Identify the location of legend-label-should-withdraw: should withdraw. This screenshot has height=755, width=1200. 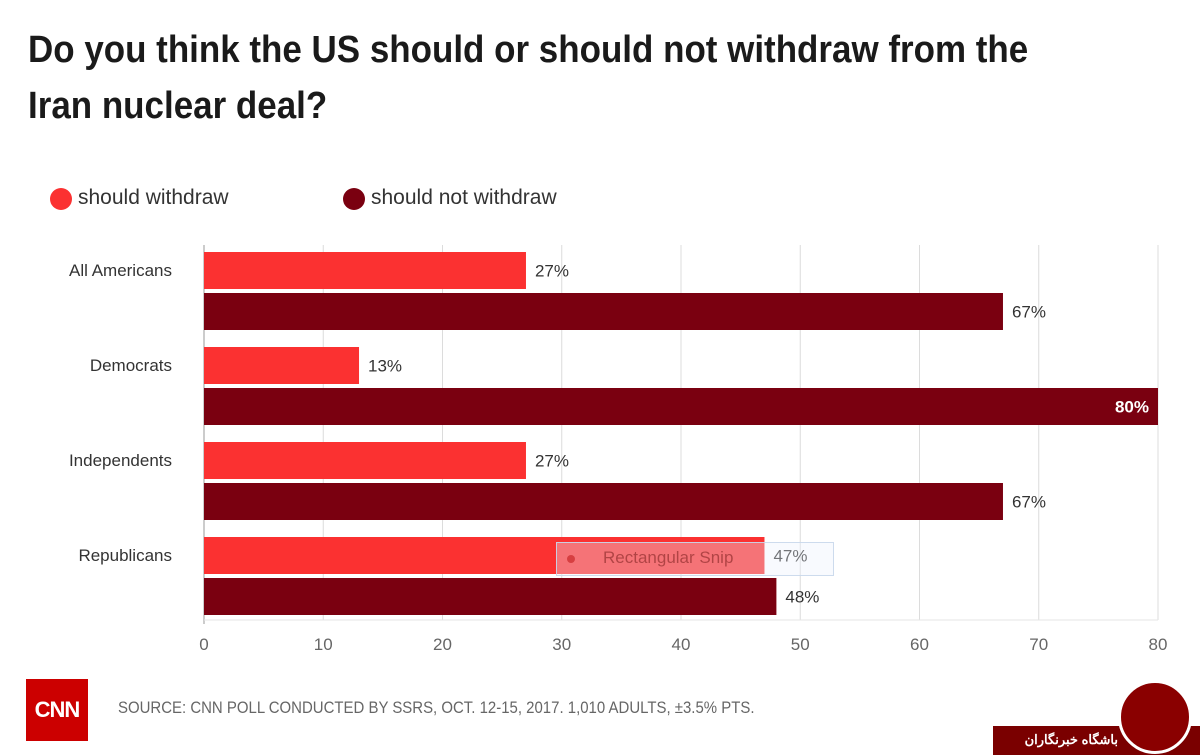
(153, 197).